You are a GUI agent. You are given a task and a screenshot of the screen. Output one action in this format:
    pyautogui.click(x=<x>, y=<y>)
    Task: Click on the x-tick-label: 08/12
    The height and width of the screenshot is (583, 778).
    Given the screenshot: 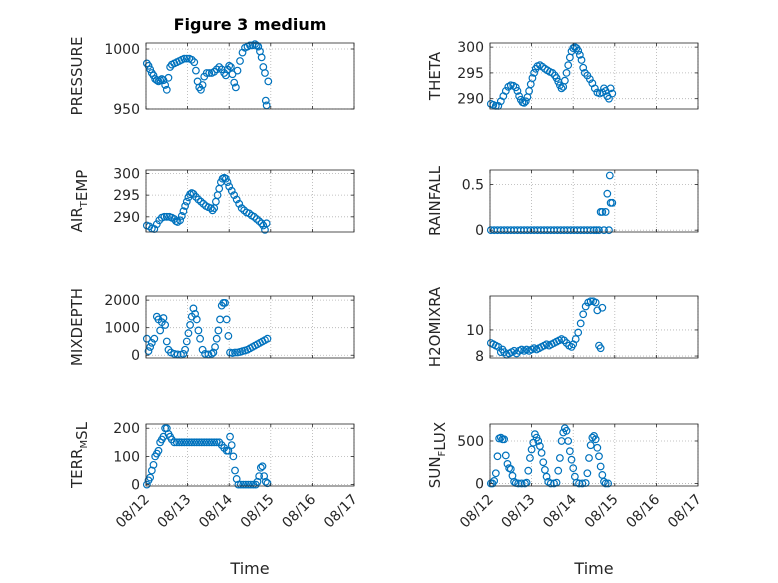 What is the action you would take?
    pyautogui.click(x=133, y=512)
    